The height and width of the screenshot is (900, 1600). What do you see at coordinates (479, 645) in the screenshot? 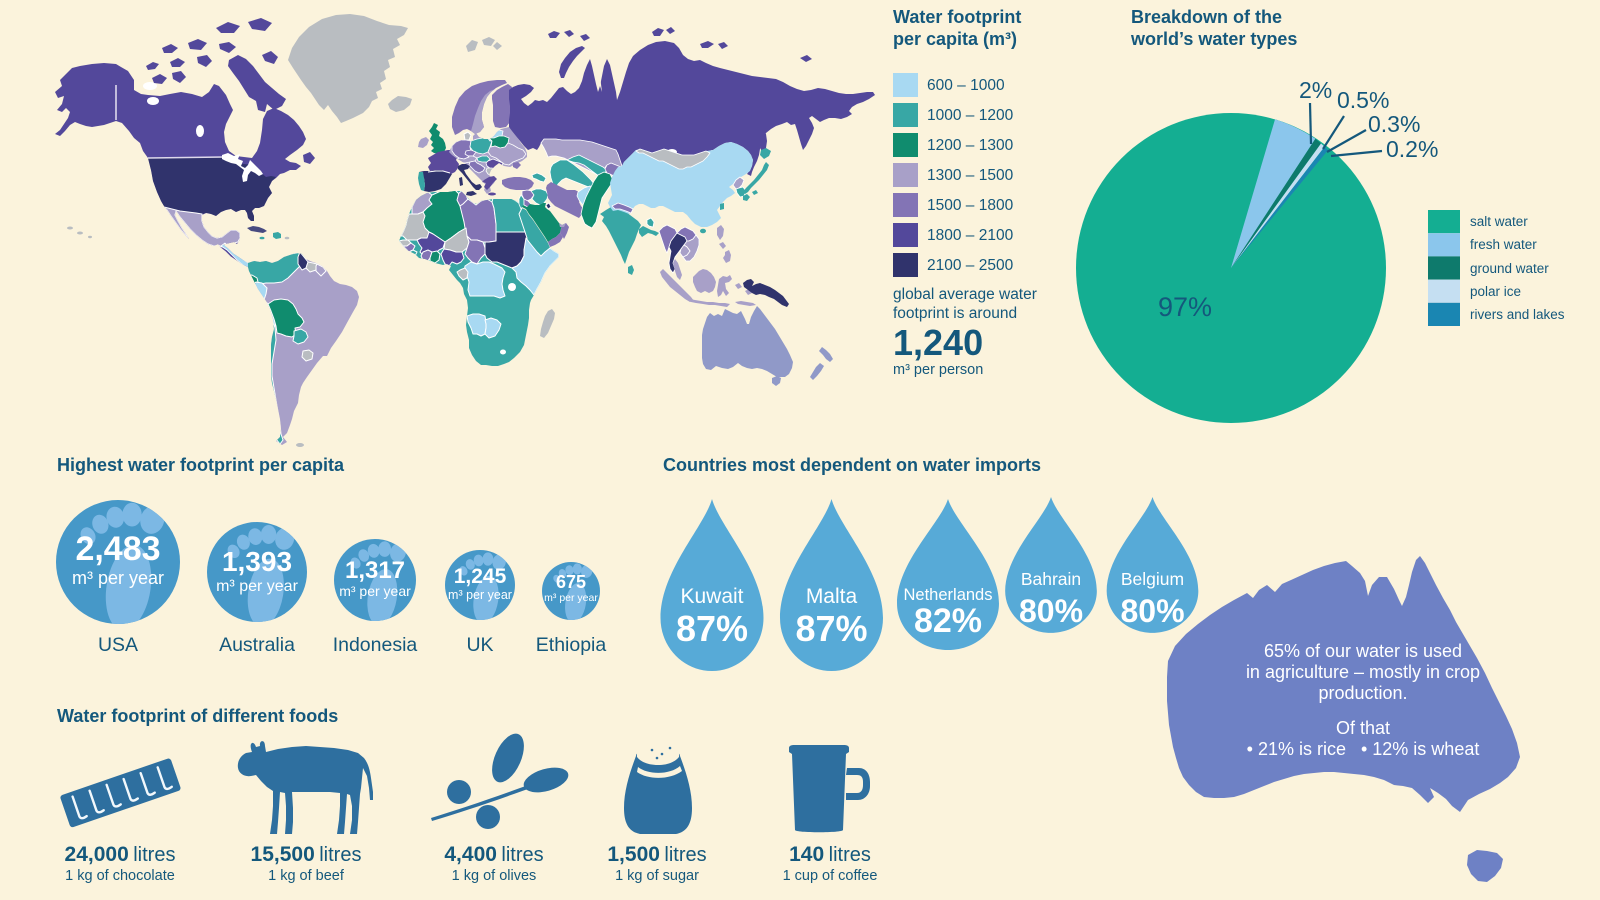
I see `svg-text: UK` at bounding box center [479, 645].